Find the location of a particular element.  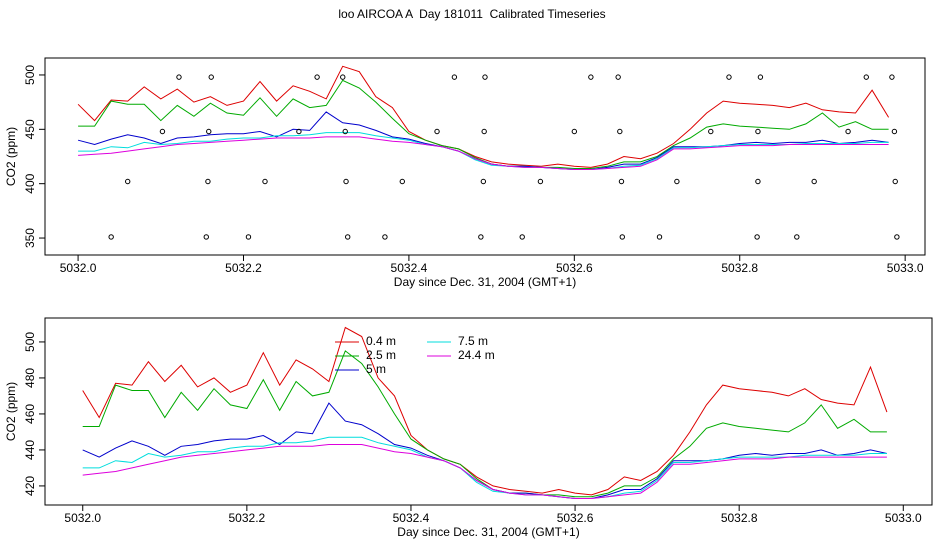

legend-label: 2.5 m is located at coordinates (381, 355).